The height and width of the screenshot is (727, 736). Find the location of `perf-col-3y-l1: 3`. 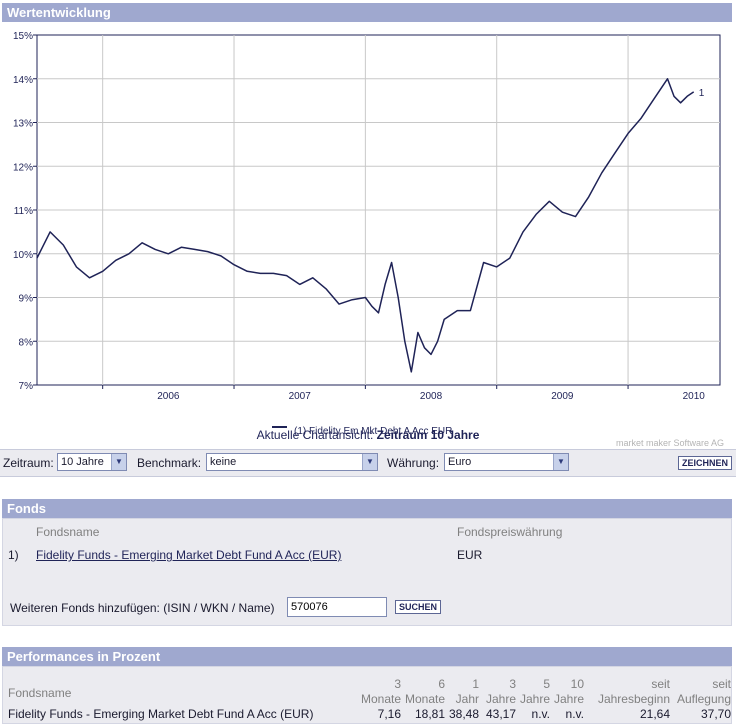

perf-col-3y-l1: 3 is located at coordinates (512, 684).